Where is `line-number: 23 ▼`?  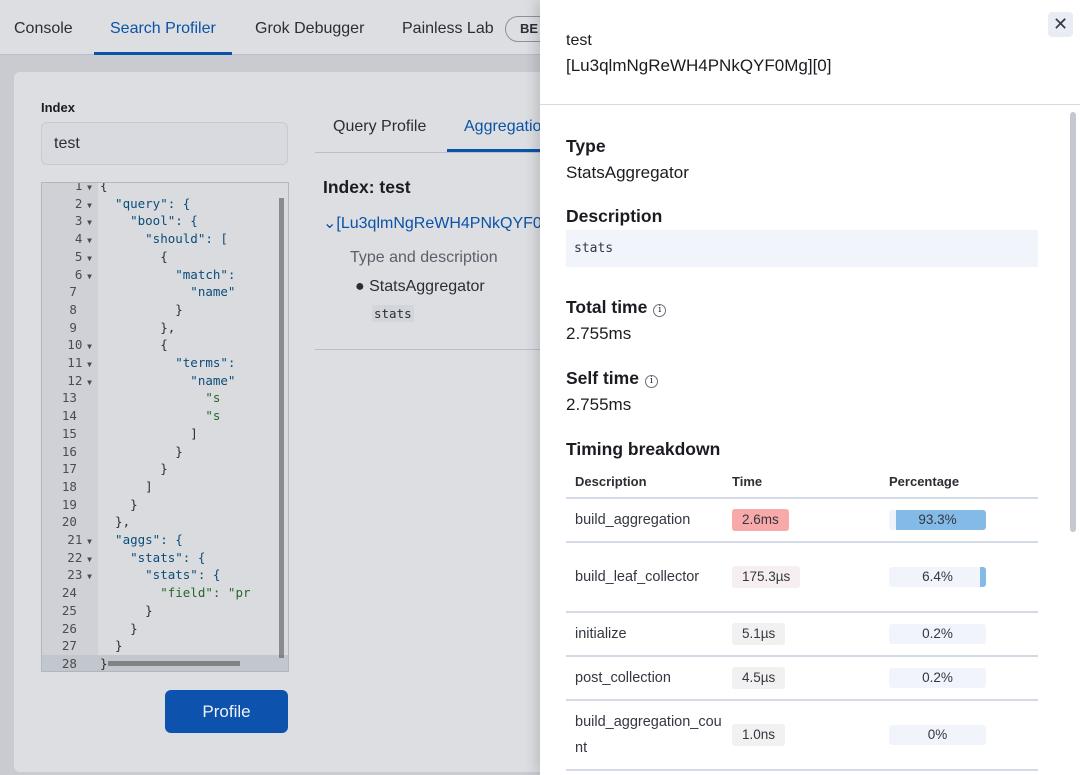
line-number: 23 ▼ is located at coordinates (79, 575).